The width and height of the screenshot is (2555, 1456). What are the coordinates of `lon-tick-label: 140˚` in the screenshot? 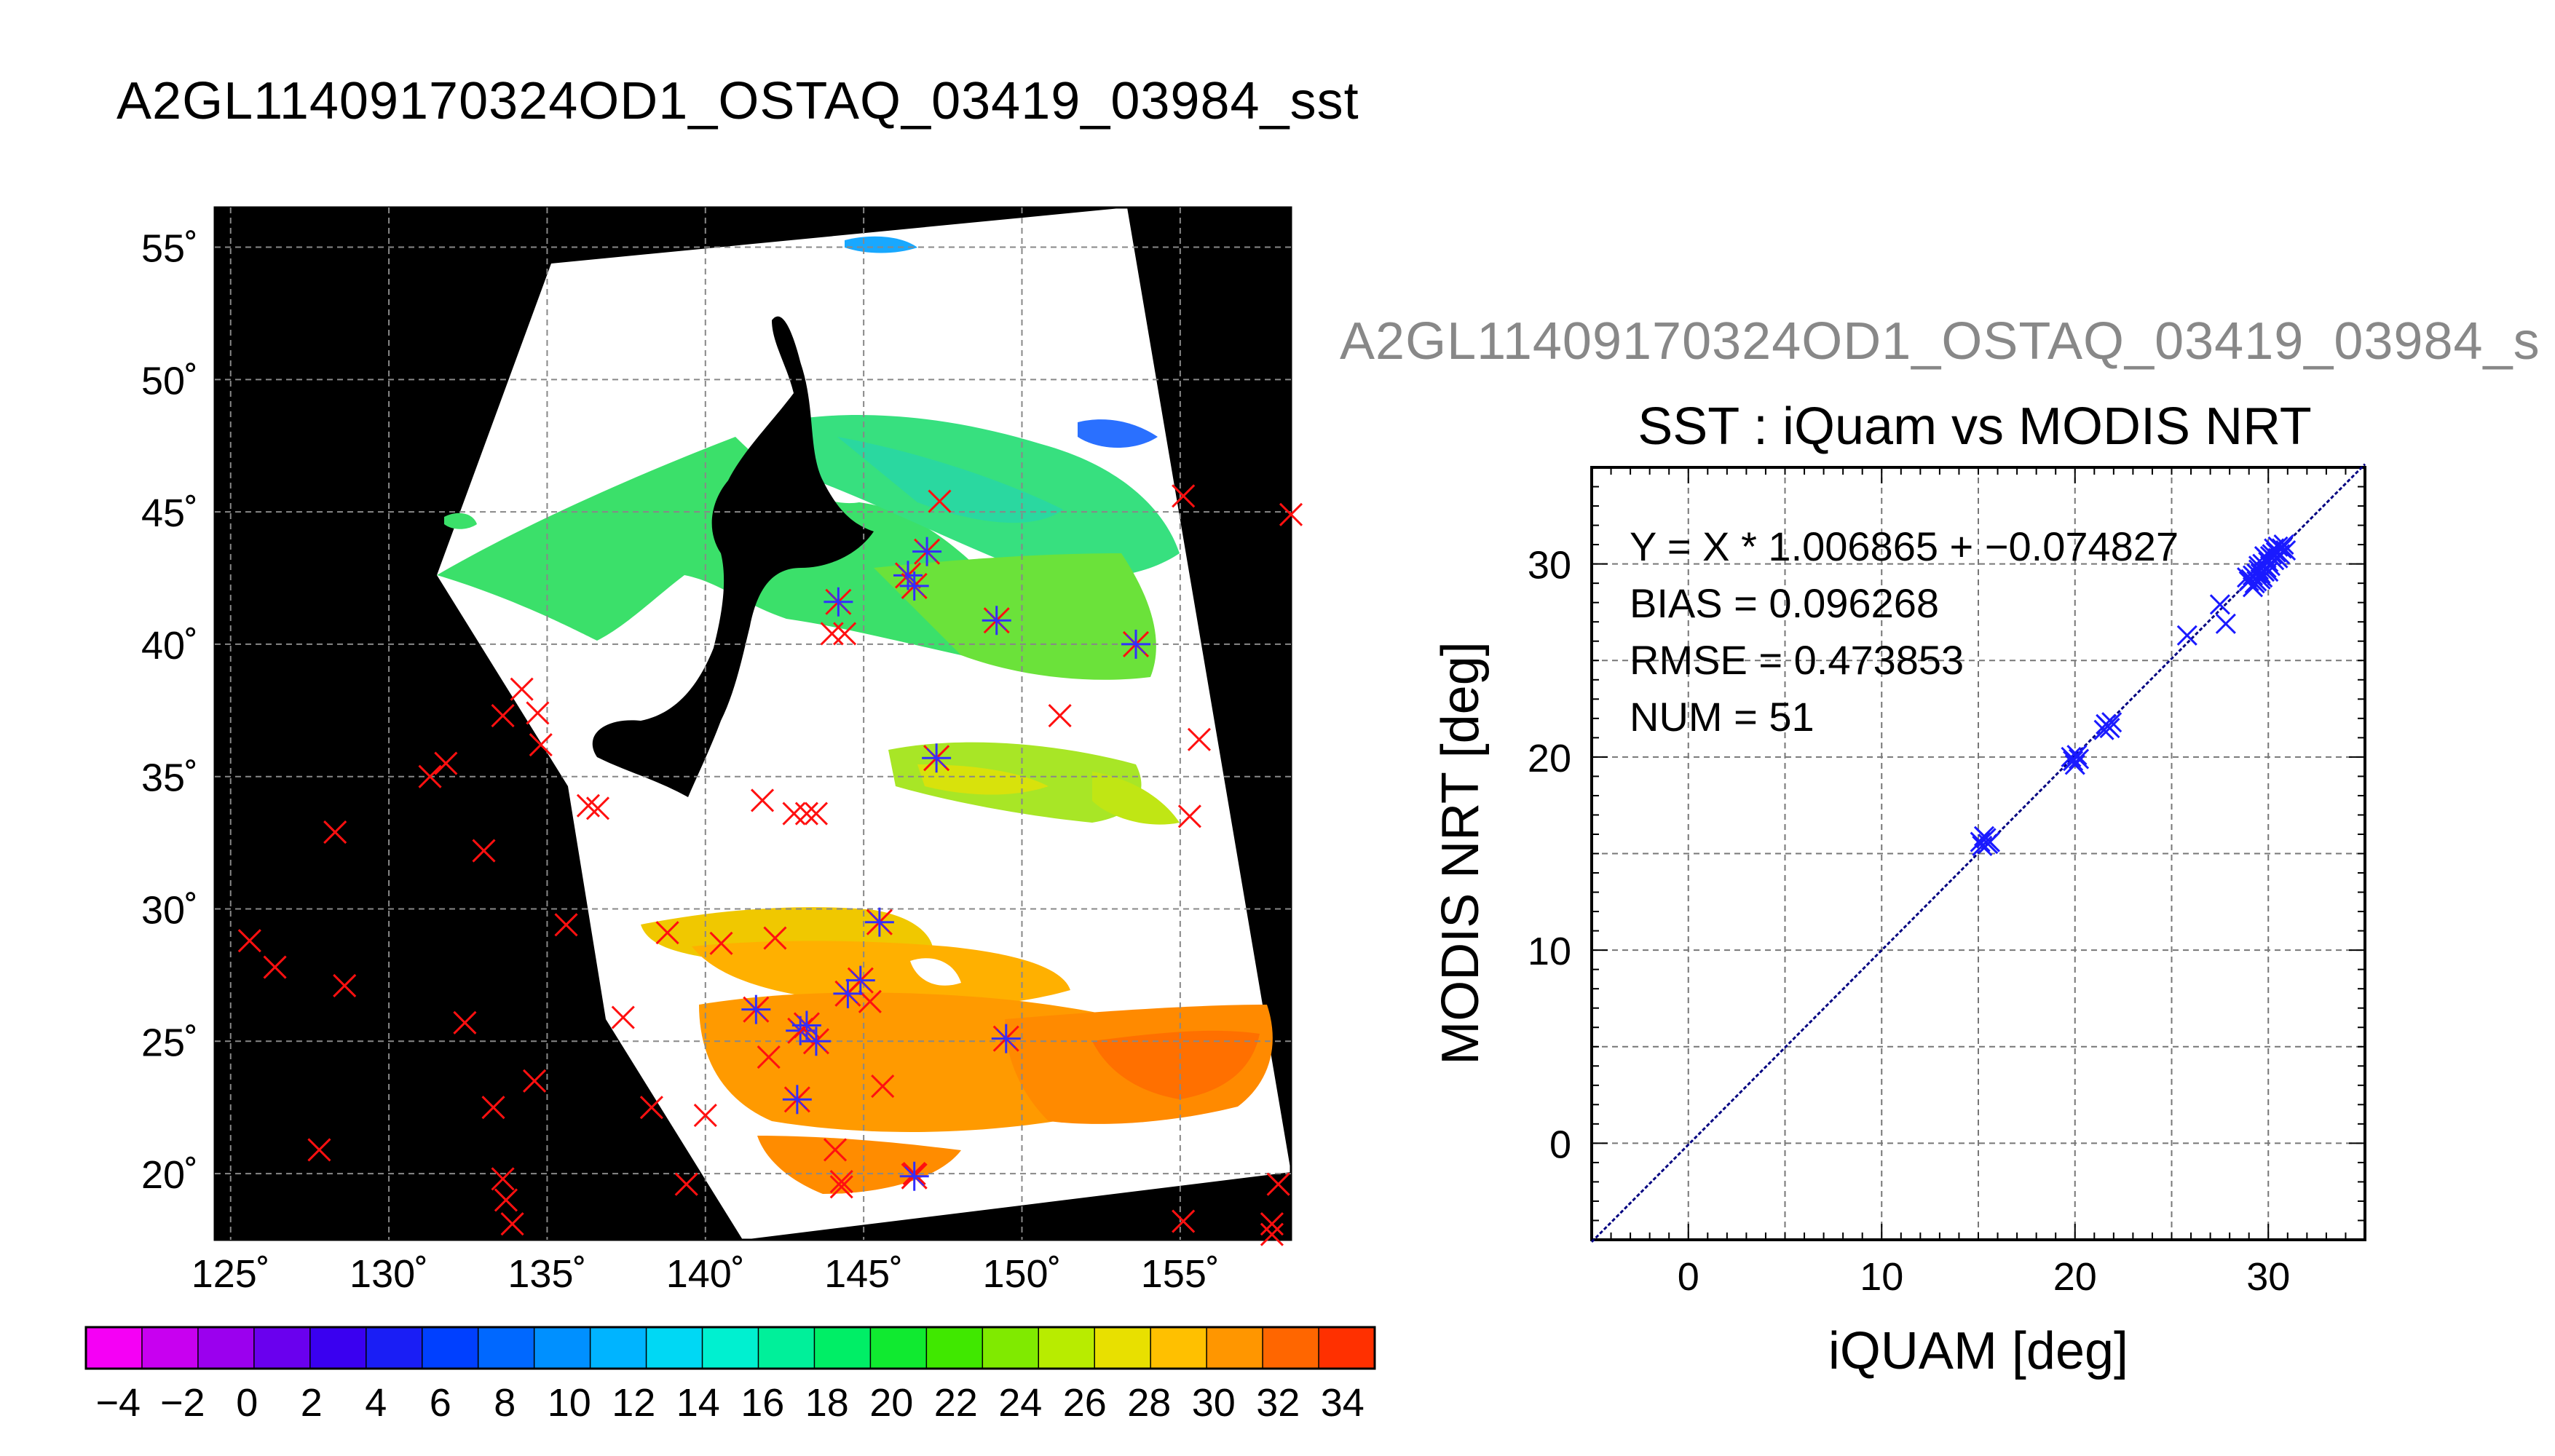 It's located at (705, 1274).